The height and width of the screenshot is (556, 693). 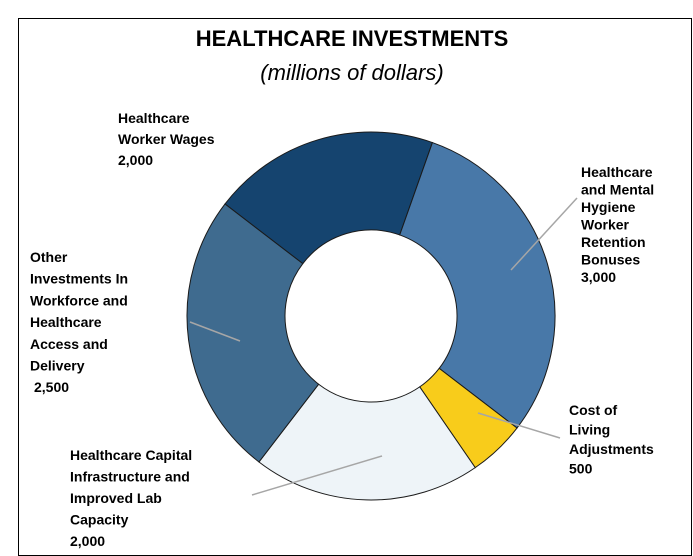 What do you see at coordinates (598, 277) in the screenshot?
I see `value-label: 3,000` at bounding box center [598, 277].